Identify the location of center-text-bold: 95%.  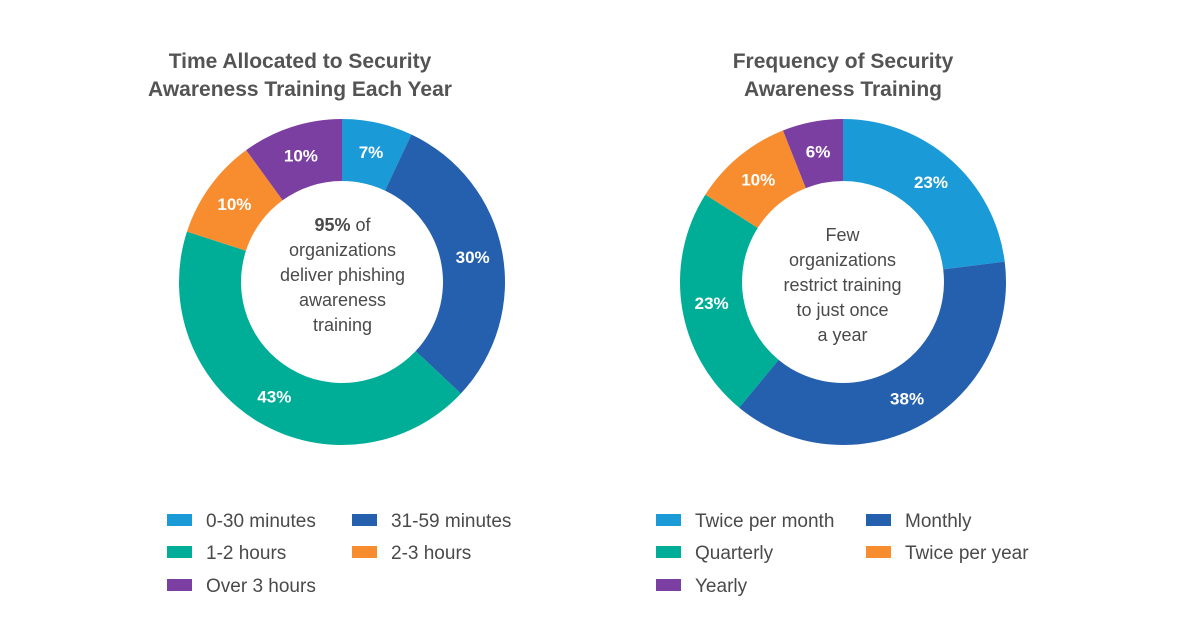
(332, 225).